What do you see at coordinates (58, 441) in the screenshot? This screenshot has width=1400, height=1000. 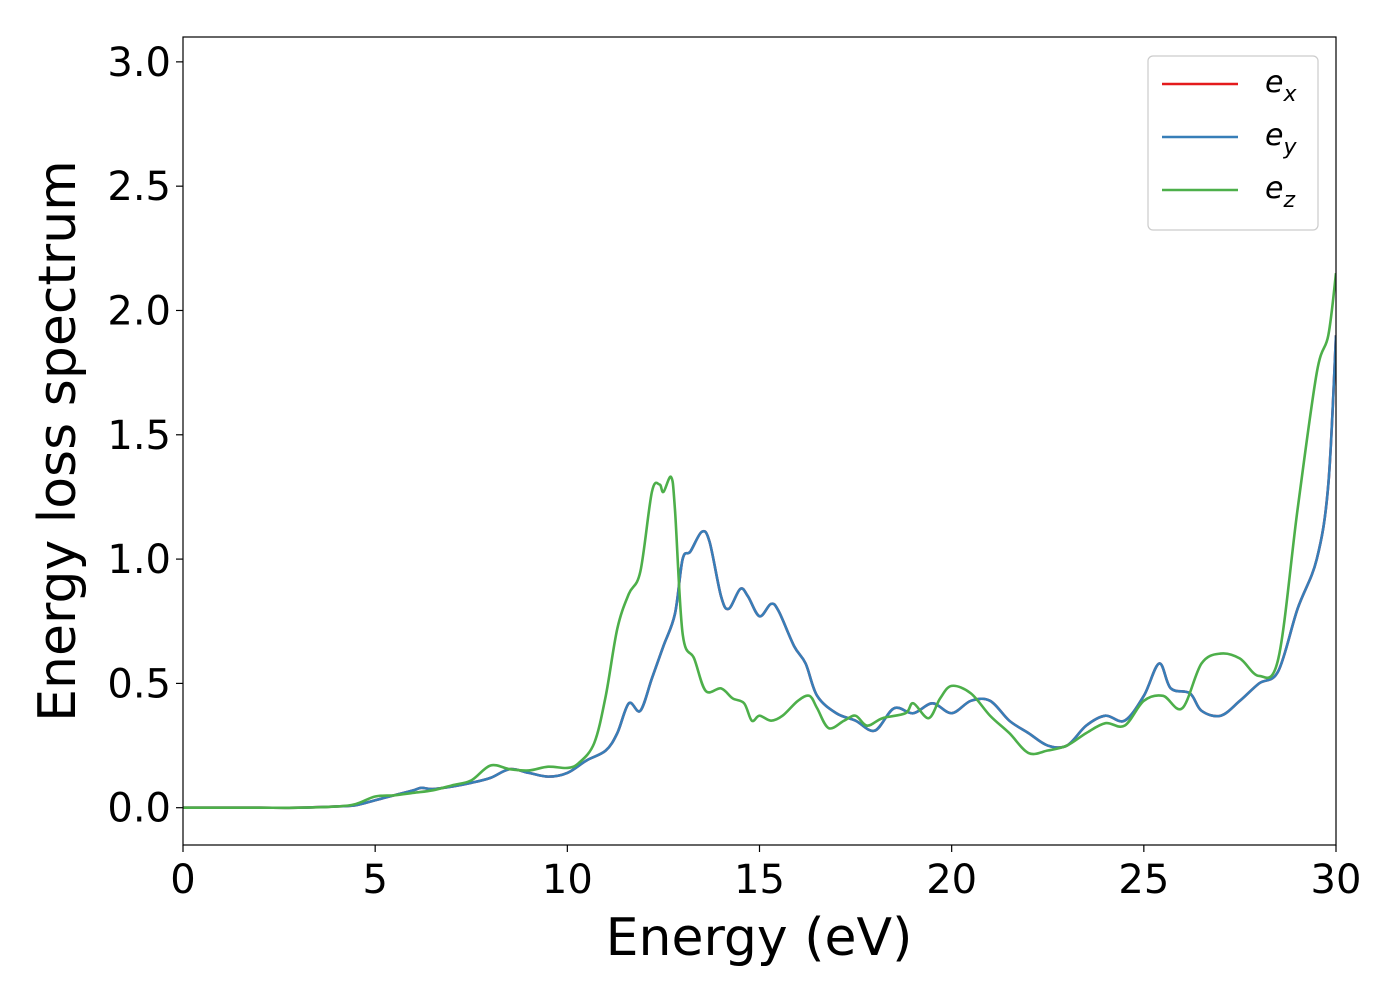 I see `y-axis-title: Energy loss spectrum` at bounding box center [58, 441].